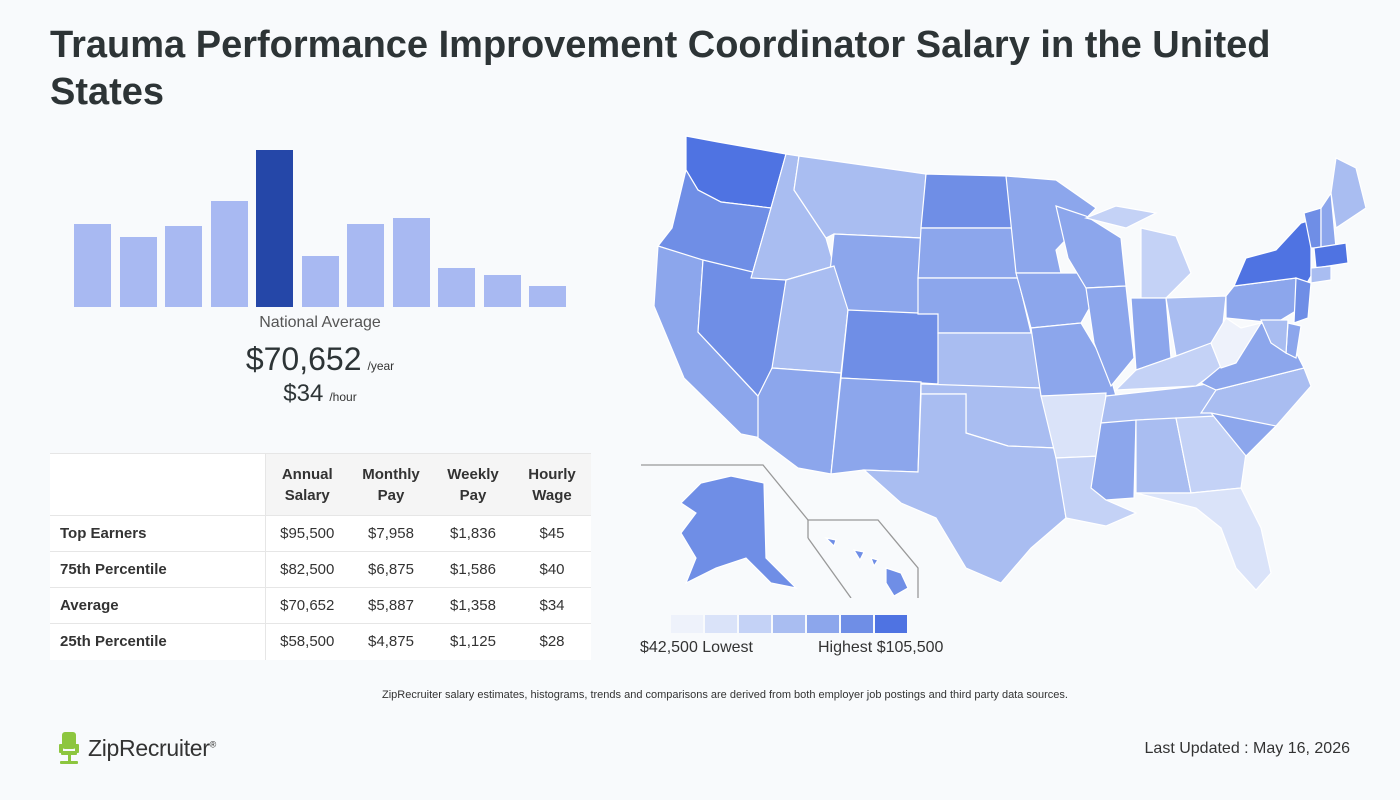 This screenshot has width=1400, height=800. What do you see at coordinates (343, 397) in the screenshot?
I see `hourly-unit: /hour` at bounding box center [343, 397].